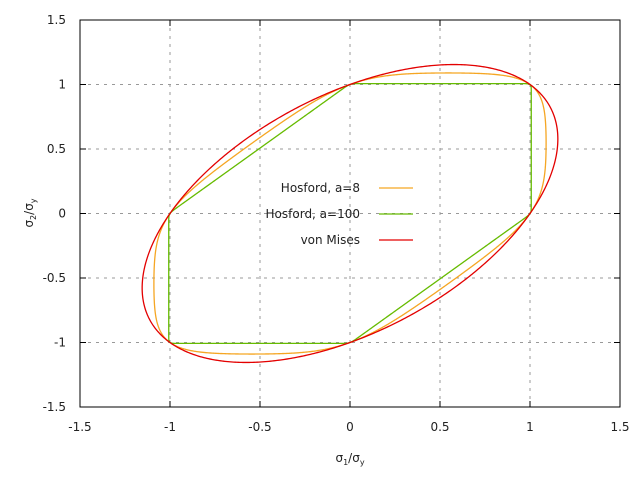 The height and width of the screenshot is (480, 640). I want to click on y-tick-label: 1, so click(62, 85).